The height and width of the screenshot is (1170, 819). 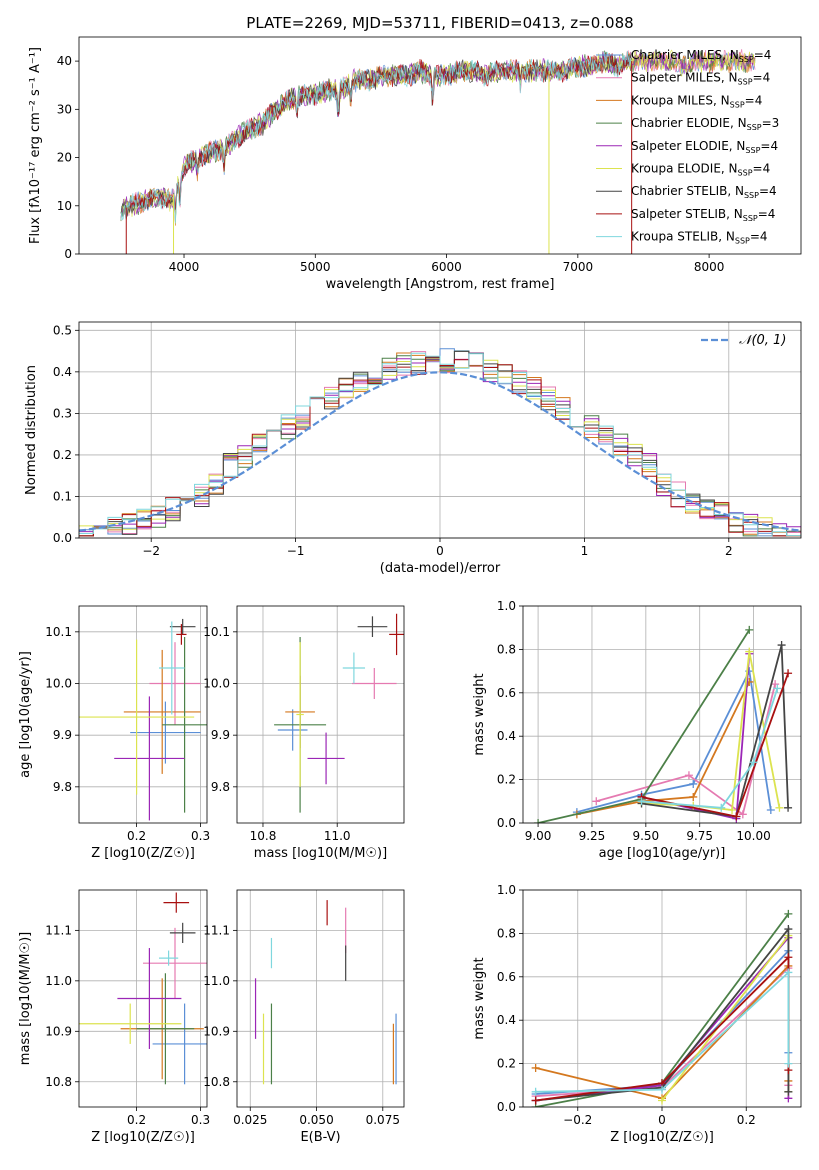 I want to click on mass-weight-vs-Z-xlabel: Z [log10(Z/Z☉)], so click(x=662, y=1137).